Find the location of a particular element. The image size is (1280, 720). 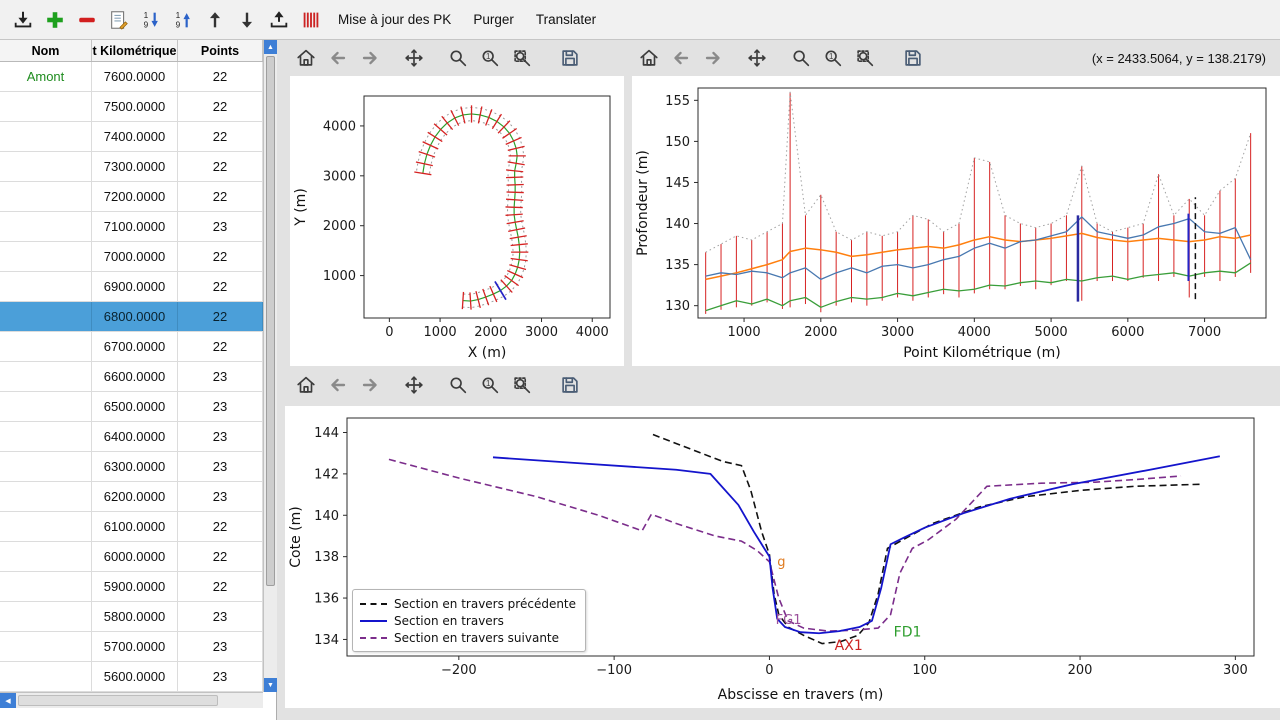

minus-icon is located at coordinates (87, 19).